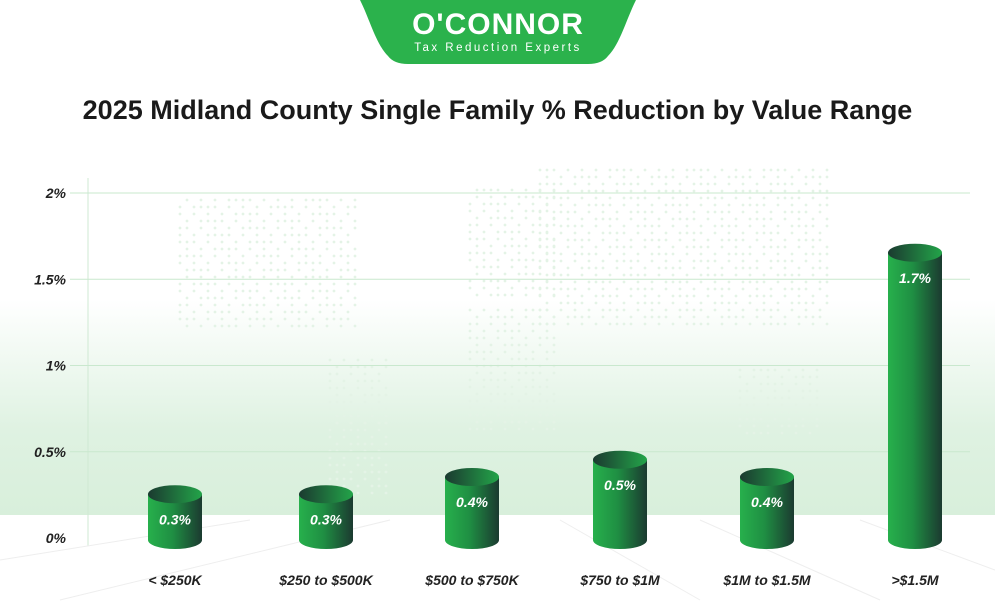 This screenshot has width=995, height=612. What do you see at coordinates (175, 580) in the screenshot?
I see `x-tick-label: < $250K` at bounding box center [175, 580].